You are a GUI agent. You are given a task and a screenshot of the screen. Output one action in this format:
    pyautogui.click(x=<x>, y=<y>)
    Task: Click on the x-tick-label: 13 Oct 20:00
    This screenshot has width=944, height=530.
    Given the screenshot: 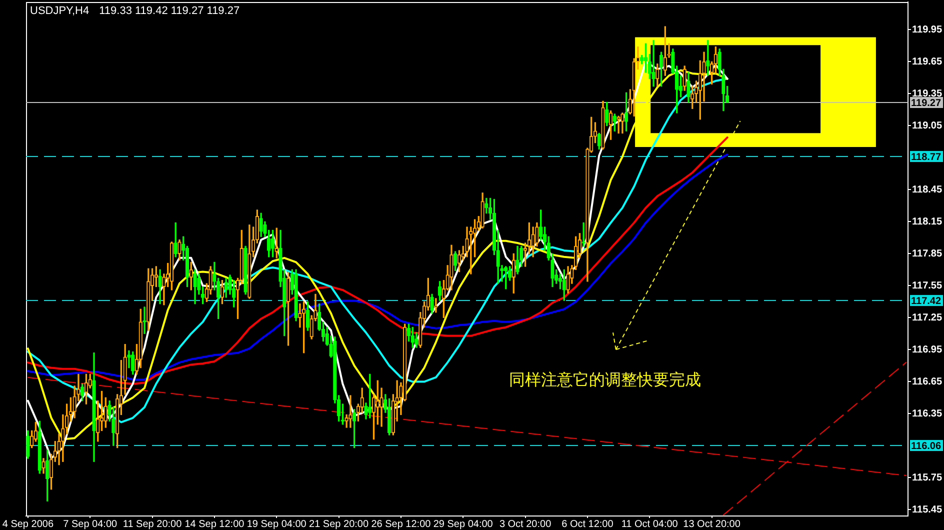 What is the action you would take?
    pyautogui.click(x=712, y=524)
    